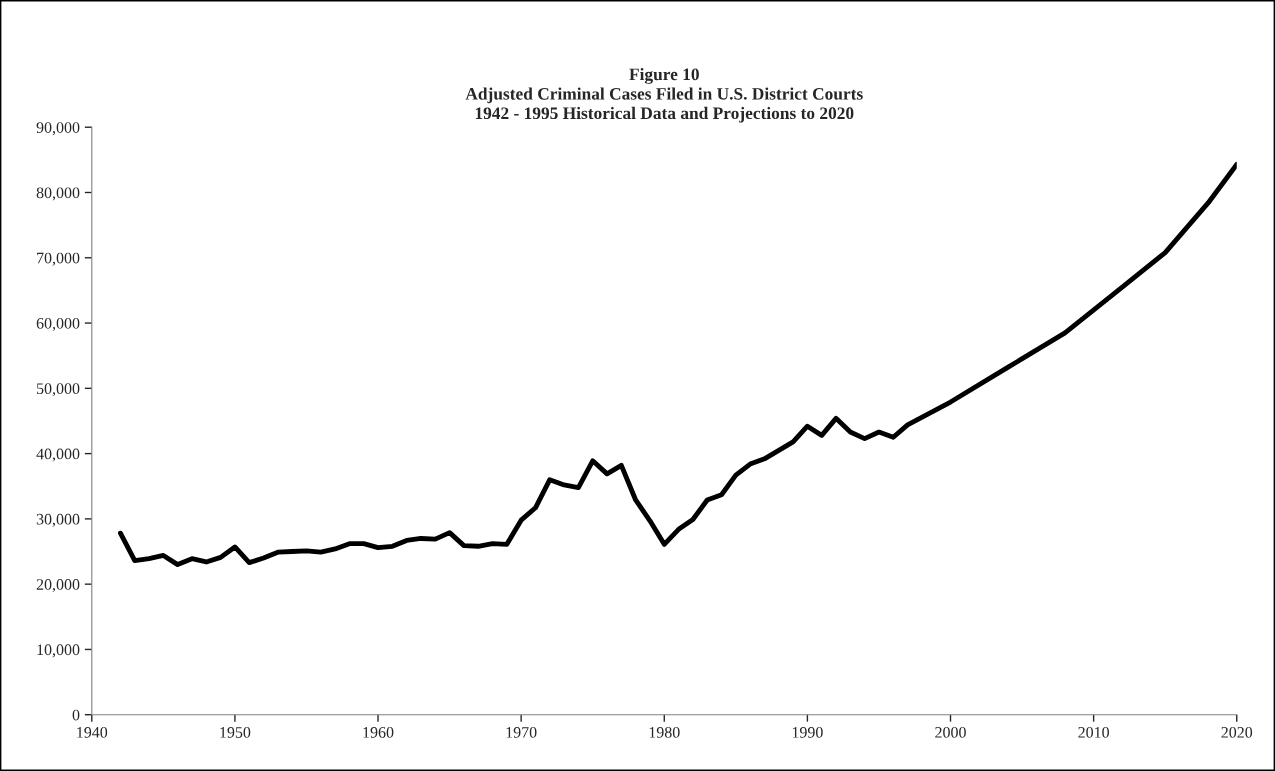 The image size is (1275, 771). I want to click on y-tick-label: 50,000, so click(58, 390).